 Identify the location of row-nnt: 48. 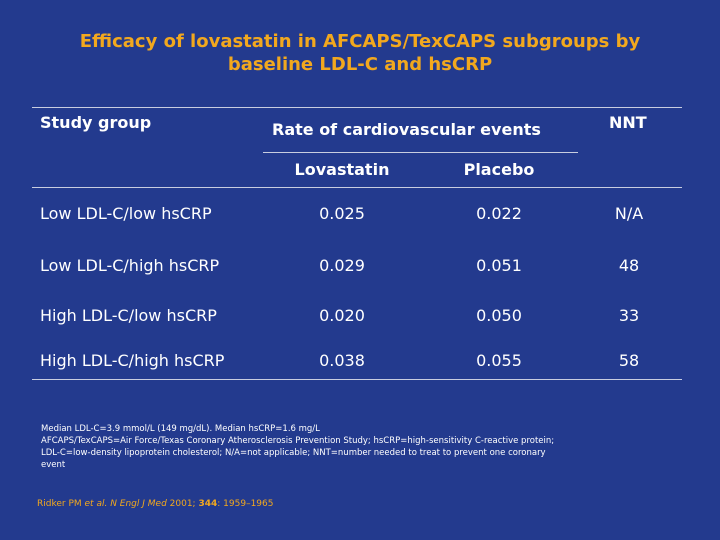
(629, 265).